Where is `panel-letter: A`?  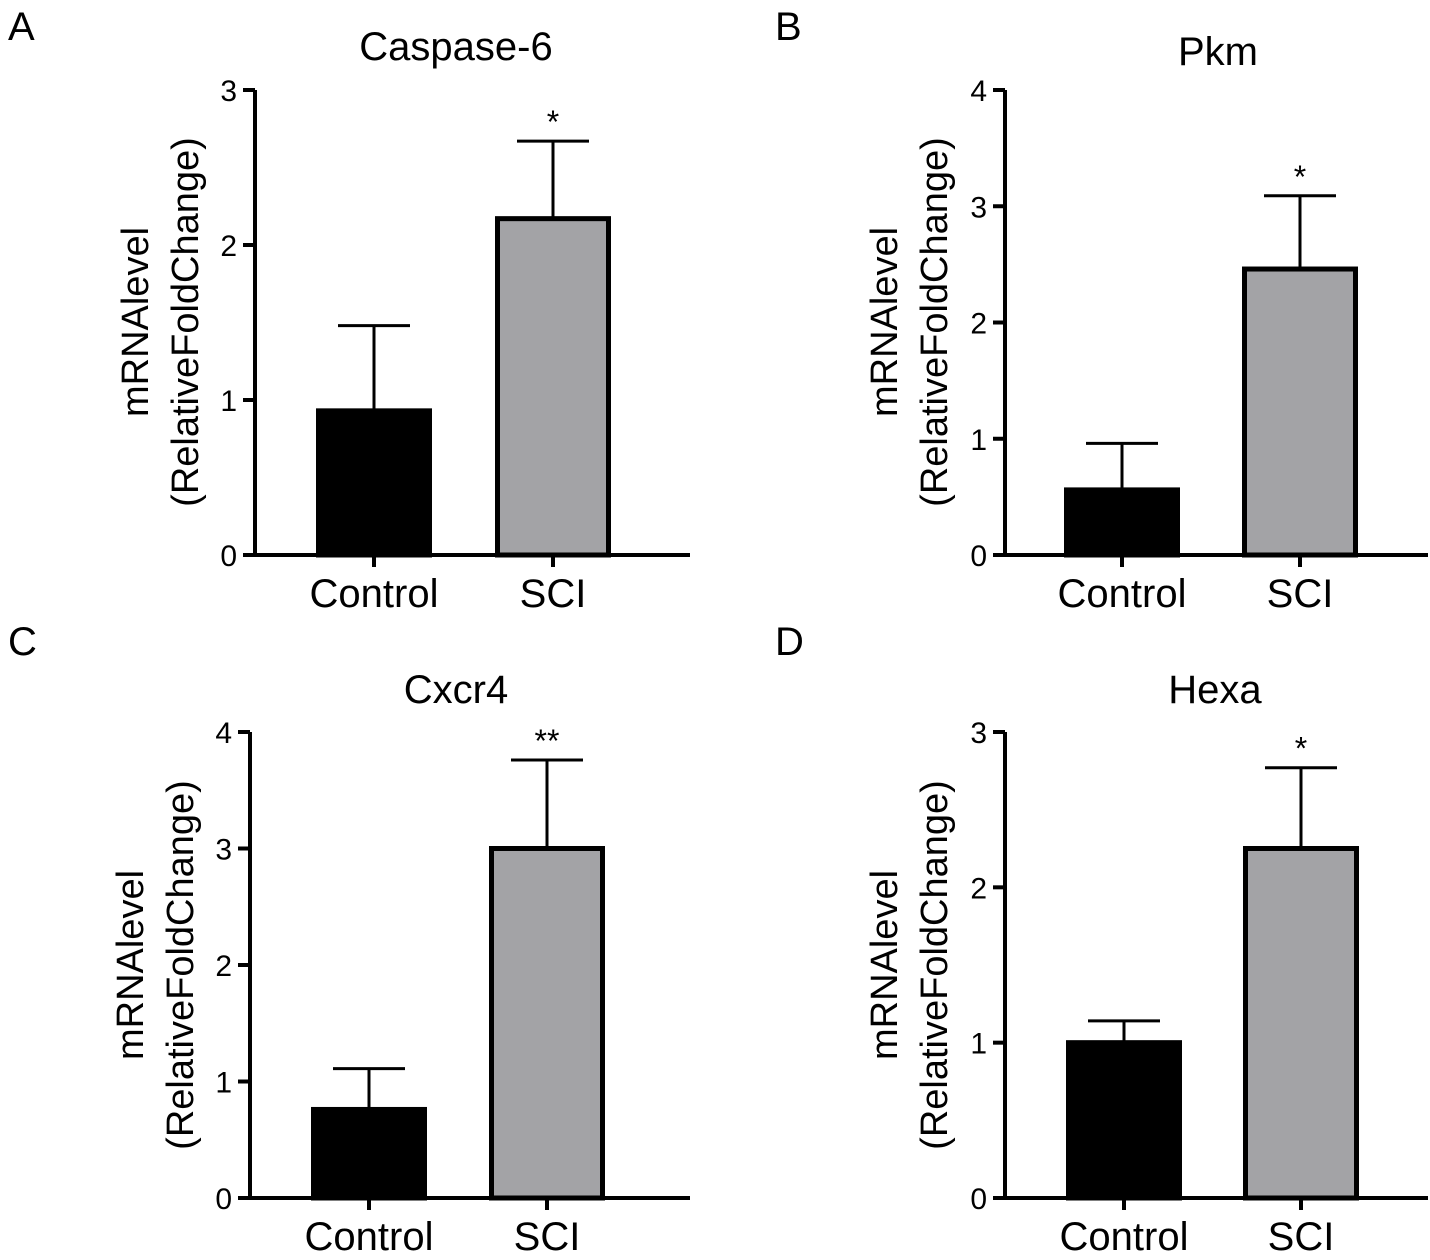 panel-letter: A is located at coordinates (21, 27).